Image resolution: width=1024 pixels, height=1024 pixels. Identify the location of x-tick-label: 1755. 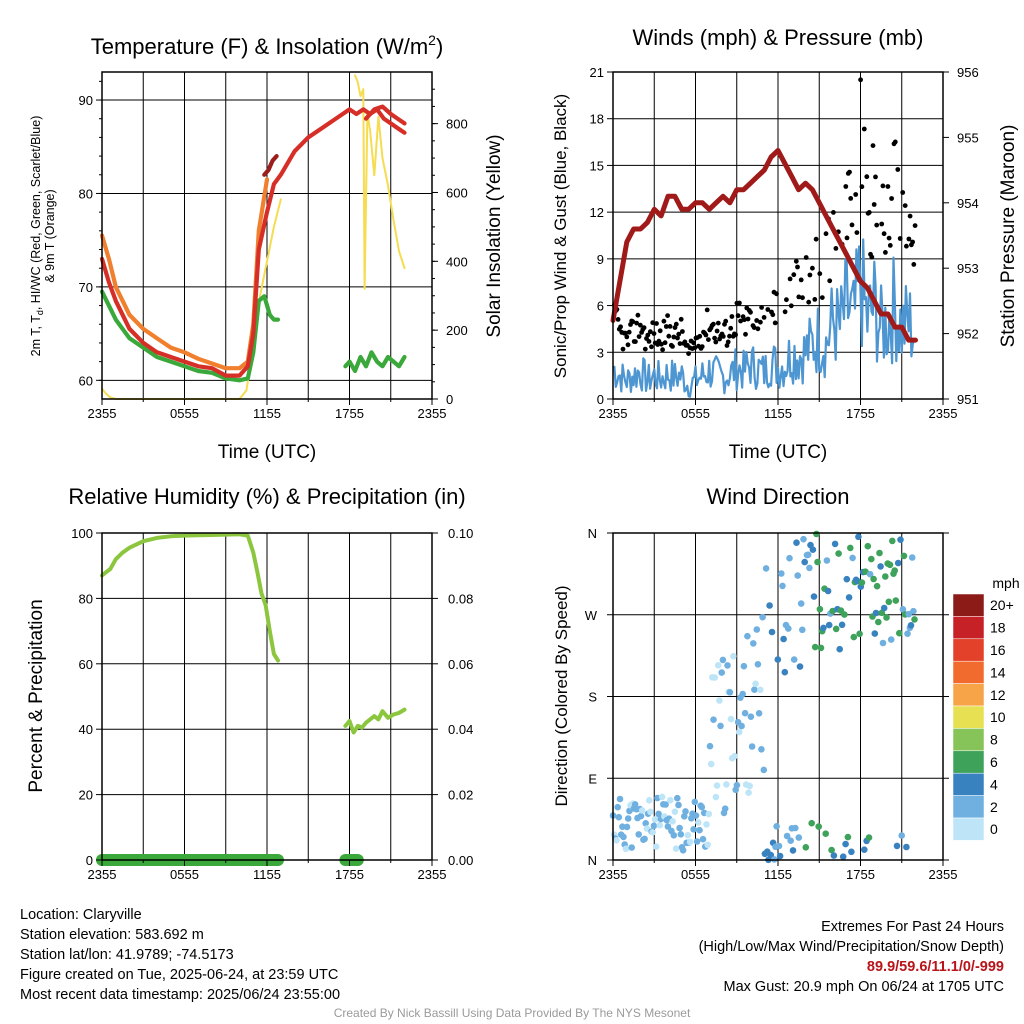
(860, 874).